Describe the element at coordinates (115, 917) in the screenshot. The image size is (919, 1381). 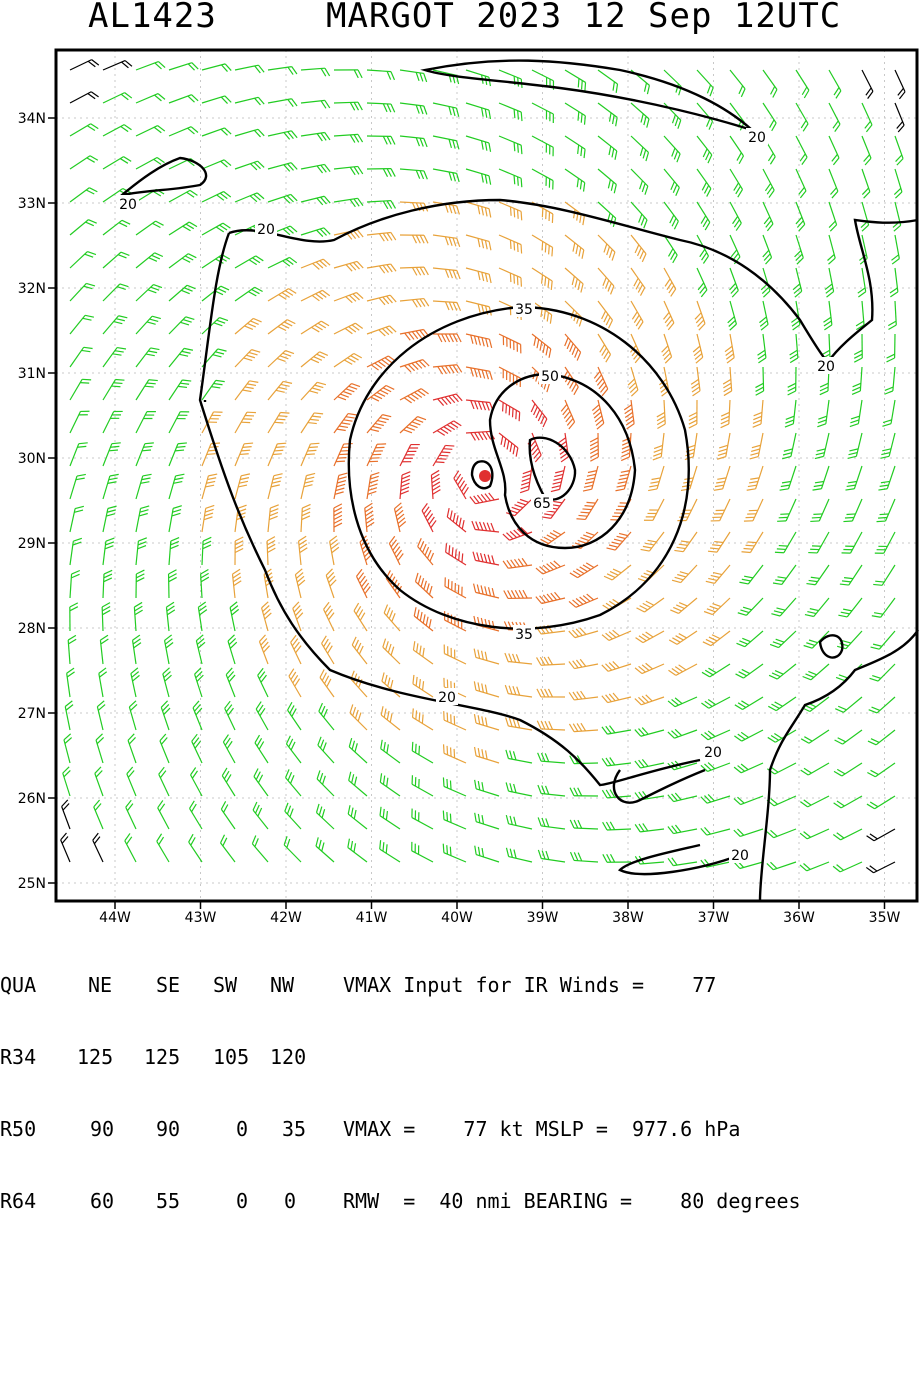
I see `lon-label: 44W` at that location.